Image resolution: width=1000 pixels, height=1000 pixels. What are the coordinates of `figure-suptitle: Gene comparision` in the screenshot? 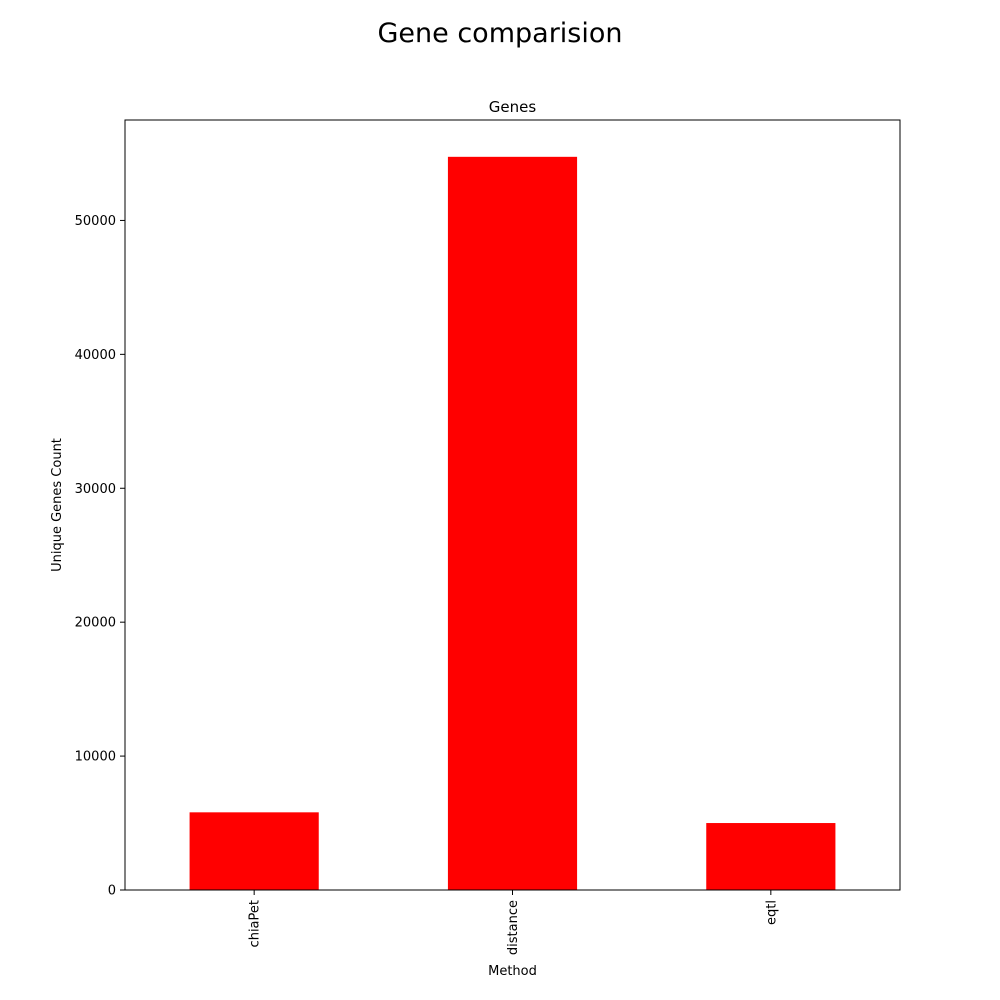 It's located at (500, 33).